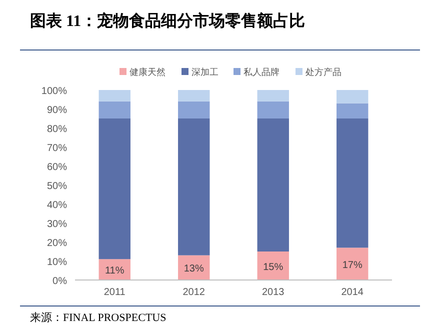  I want to click on x-tick-label: 2011, so click(115, 292).